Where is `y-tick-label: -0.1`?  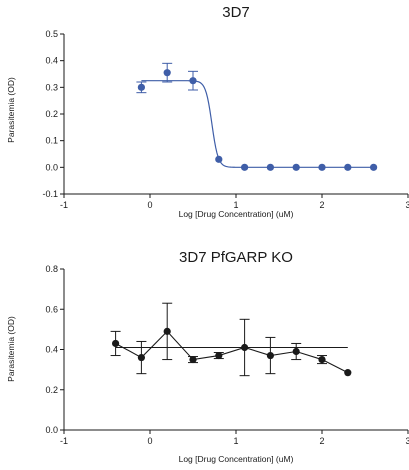
y-tick-label: -0.1 is located at coordinates (50, 194).